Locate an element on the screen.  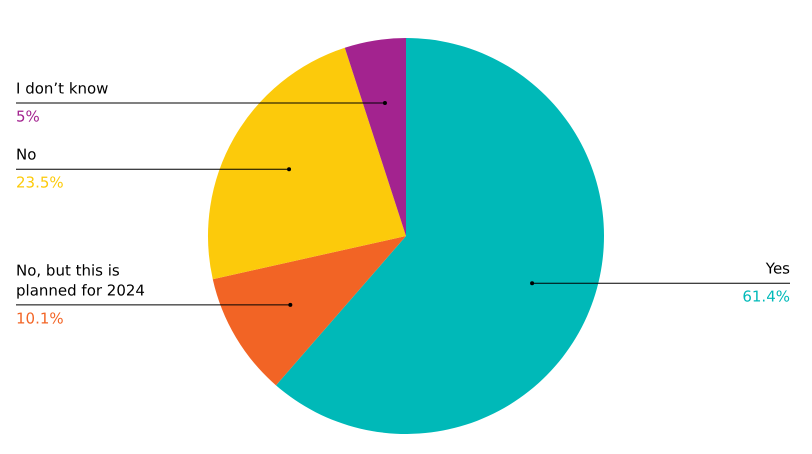
slice-label: No is located at coordinates (26, 155).